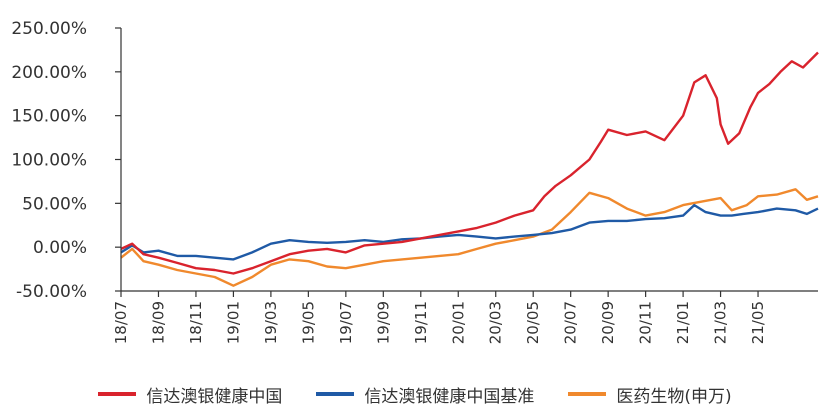  What do you see at coordinates (233, 322) in the screenshot?
I see `x-tick-label: 19/01` at bounding box center [233, 322].